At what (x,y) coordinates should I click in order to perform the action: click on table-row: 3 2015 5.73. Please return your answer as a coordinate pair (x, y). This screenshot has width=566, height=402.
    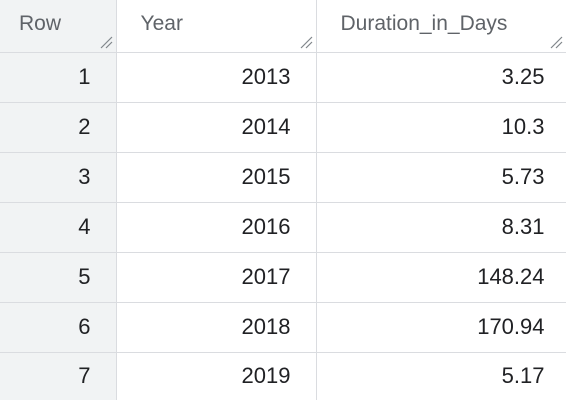
    Looking at the image, I should click on (283, 177).